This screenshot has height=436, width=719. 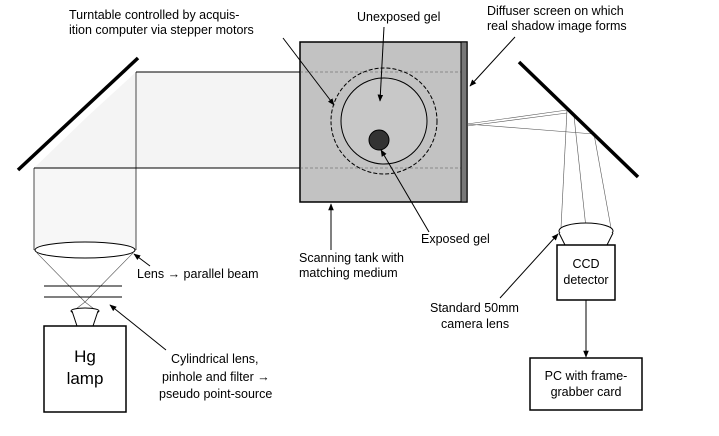 What do you see at coordinates (85, 250) in the screenshot?
I see `collimating-lens` at bounding box center [85, 250].